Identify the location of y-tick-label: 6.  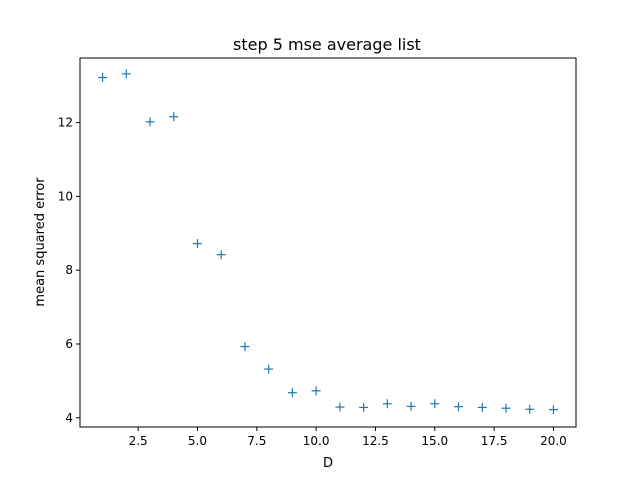
(69, 344).